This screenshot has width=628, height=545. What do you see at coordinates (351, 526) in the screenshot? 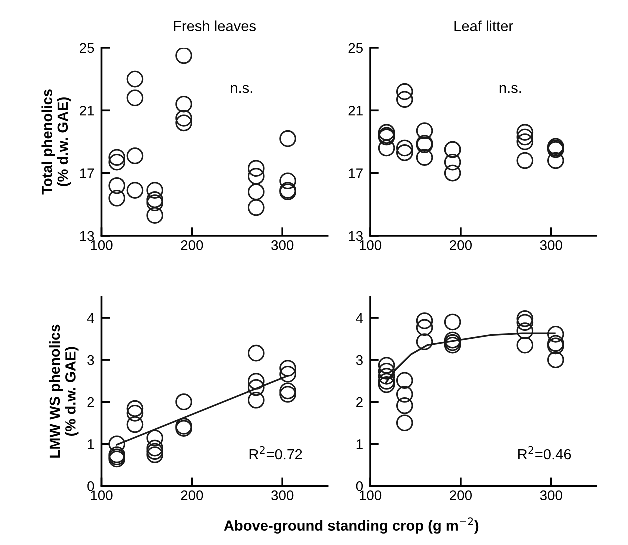
I see `x-axis-title: Above-ground standing crop (g m$^{−2}$)` at bounding box center [351, 526].